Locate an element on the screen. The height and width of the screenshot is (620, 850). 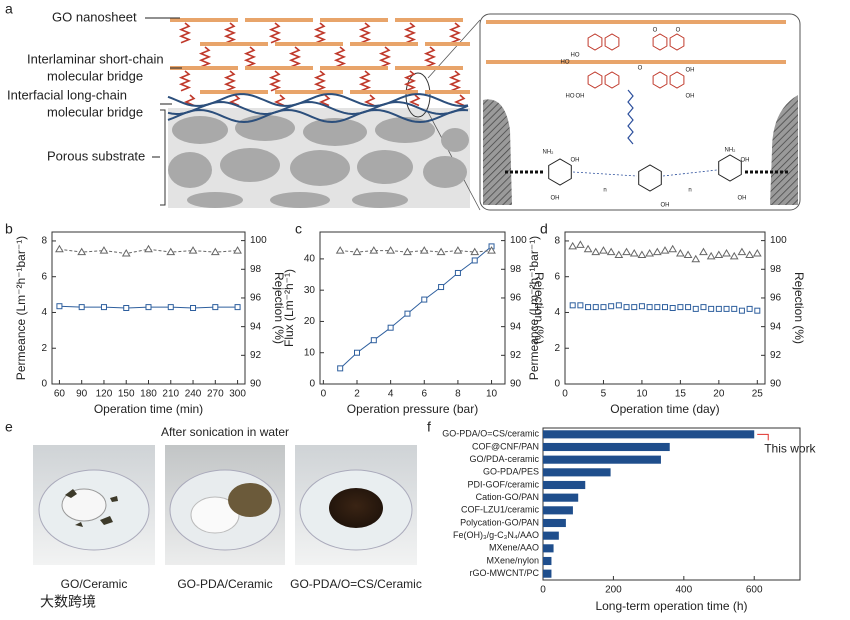
y-tick-label: GO/PDA-ceramic is located at coordinates (504, 459).